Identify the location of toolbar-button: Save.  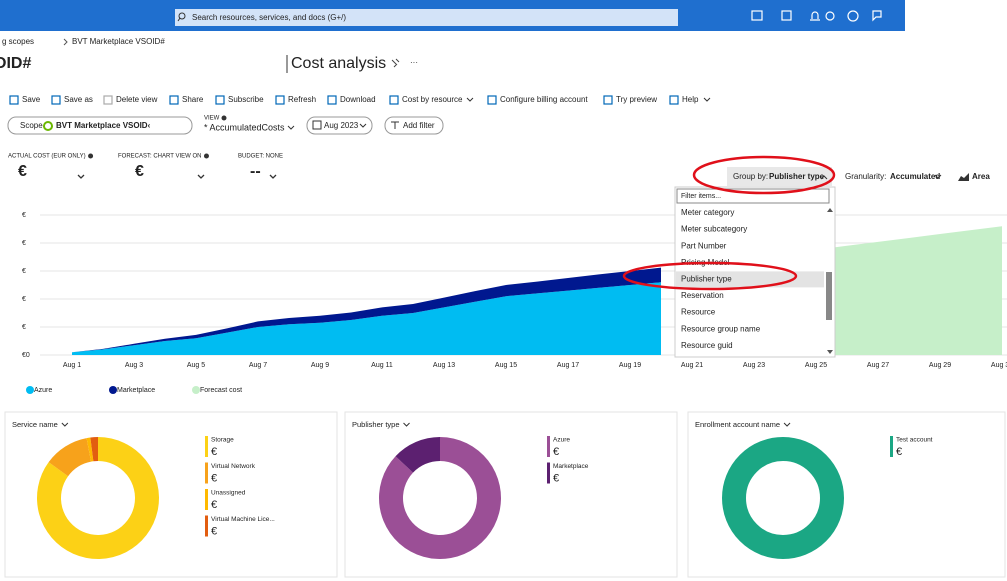
(31, 99).